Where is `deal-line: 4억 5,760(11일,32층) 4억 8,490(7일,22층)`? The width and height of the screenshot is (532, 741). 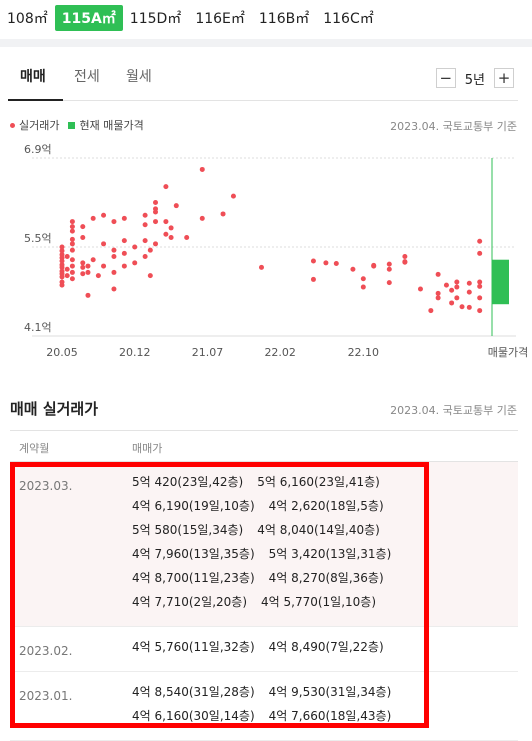 deal-line: 4억 5,760(11일,32층) 4억 8,490(7일,22층) is located at coordinates (282, 647).